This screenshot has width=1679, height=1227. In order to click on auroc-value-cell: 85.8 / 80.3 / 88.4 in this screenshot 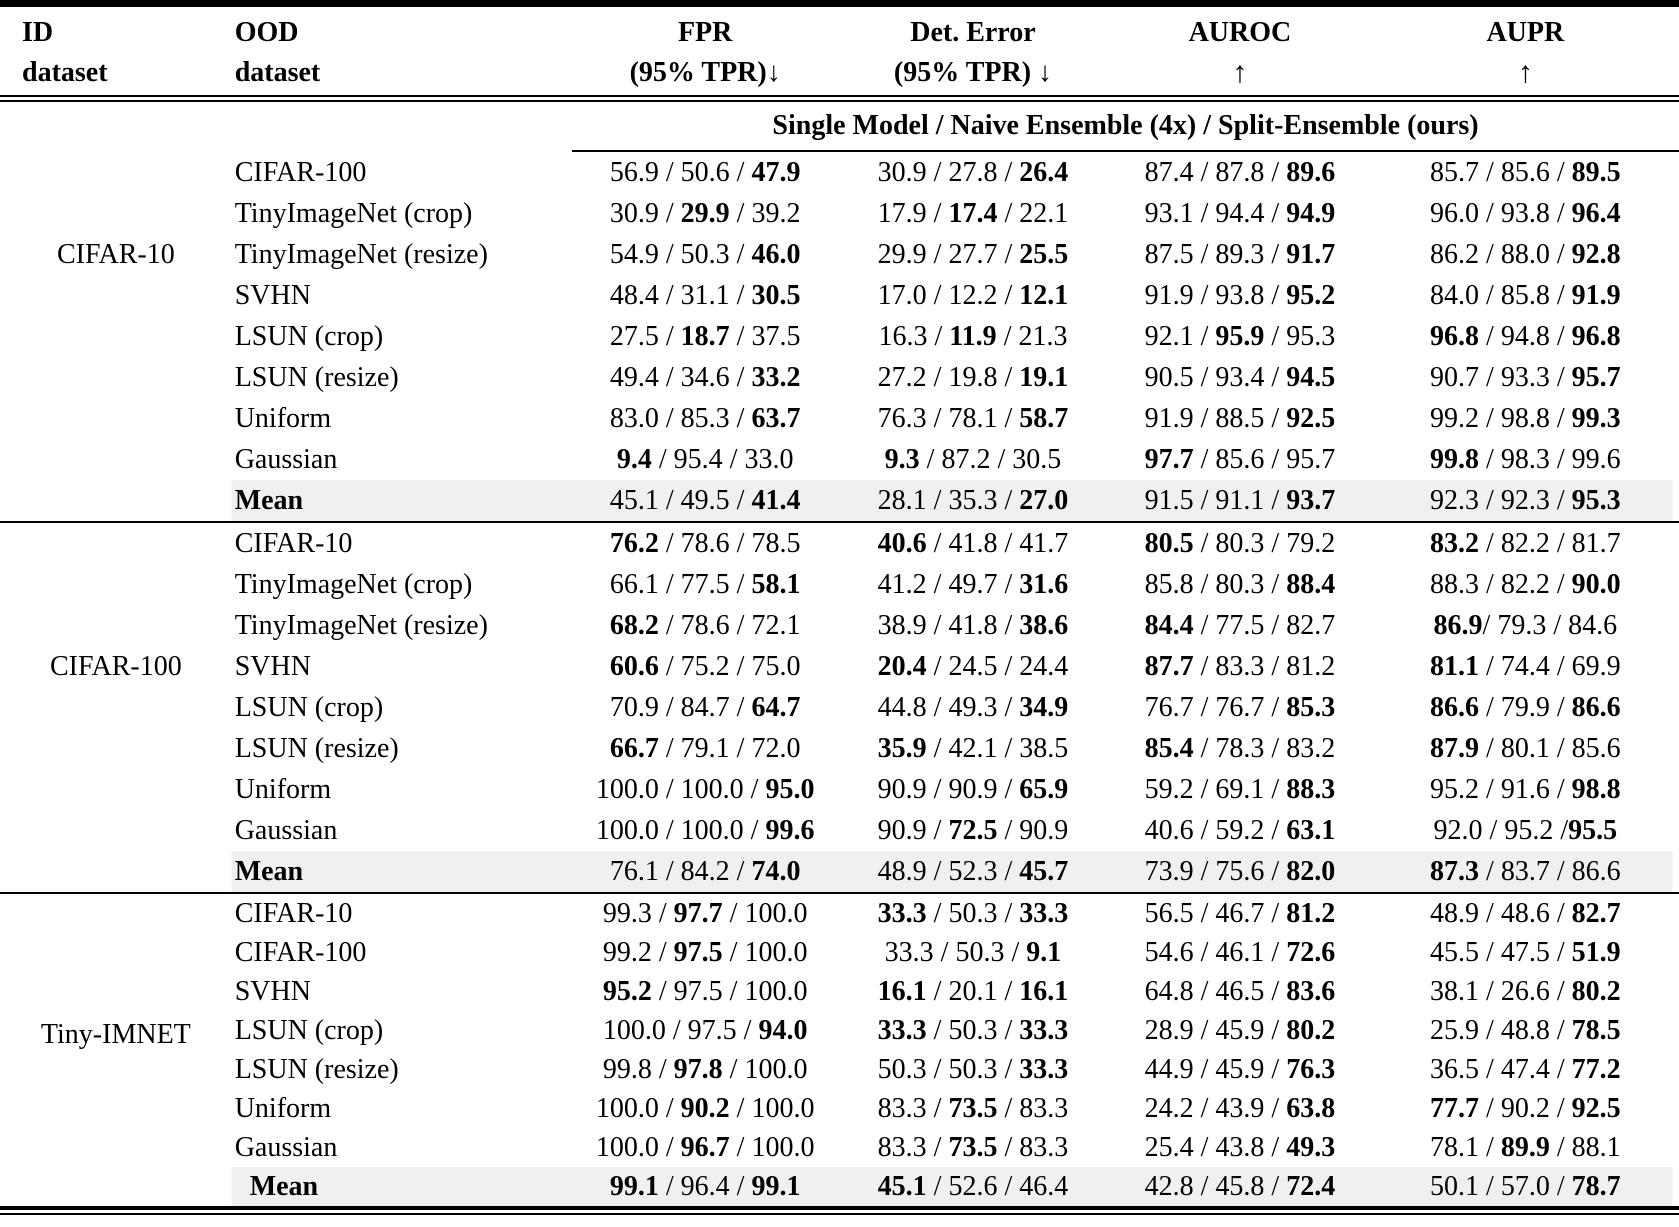, I will do `click(1240, 584)`.